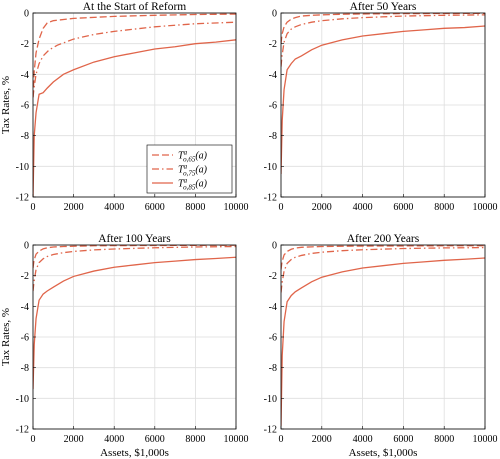 The height and width of the screenshot is (459, 500). I want to click on legend-label: Ta o,75(a), so click(193, 170).